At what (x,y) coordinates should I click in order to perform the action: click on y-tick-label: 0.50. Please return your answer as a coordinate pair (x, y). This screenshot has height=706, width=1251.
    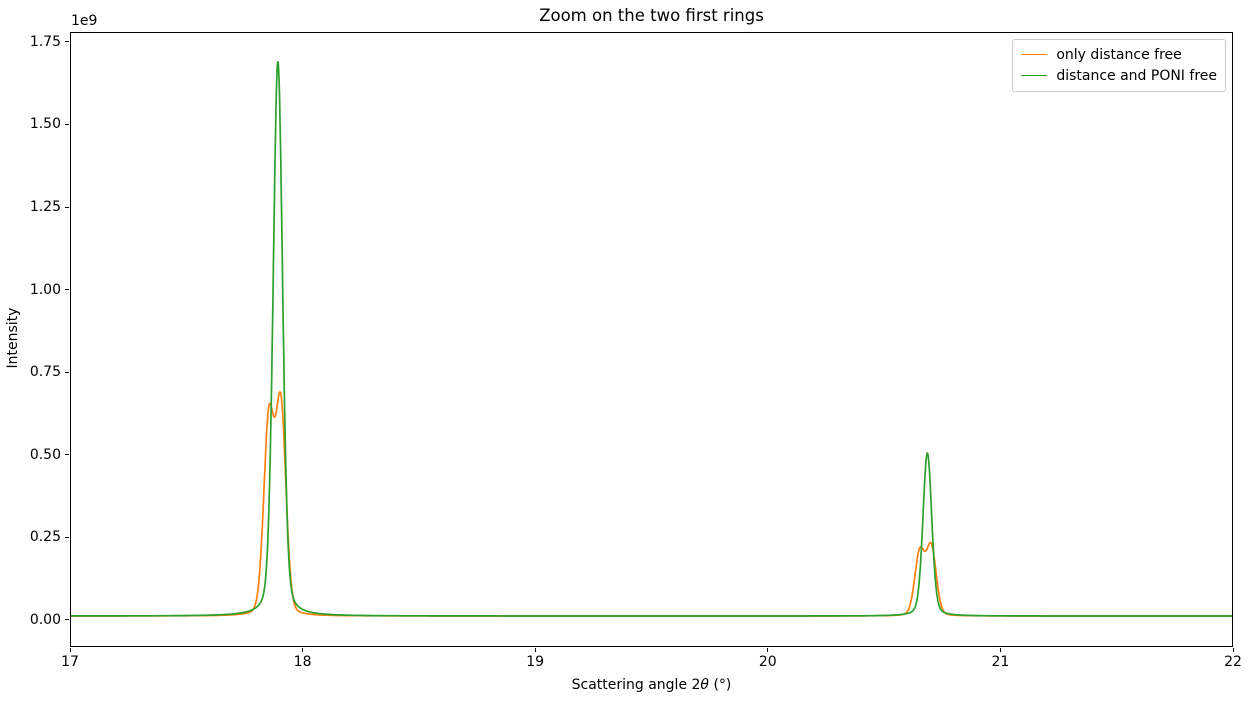
    Looking at the image, I should click on (45, 454).